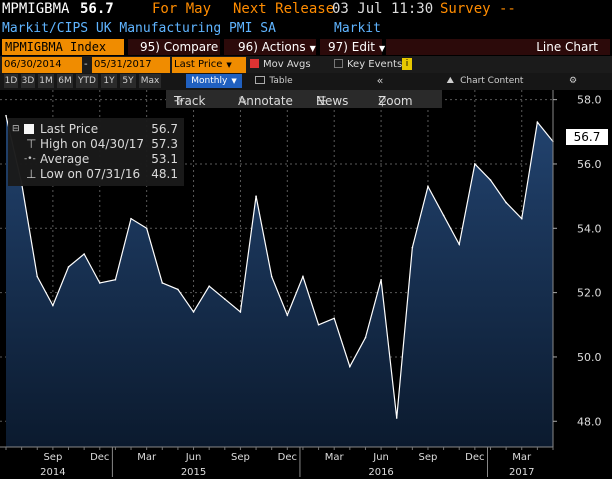 This screenshot has height=479, width=612. What do you see at coordinates (589, 357) in the screenshot?
I see `y-tick-label-1: 50.0` at bounding box center [589, 357].